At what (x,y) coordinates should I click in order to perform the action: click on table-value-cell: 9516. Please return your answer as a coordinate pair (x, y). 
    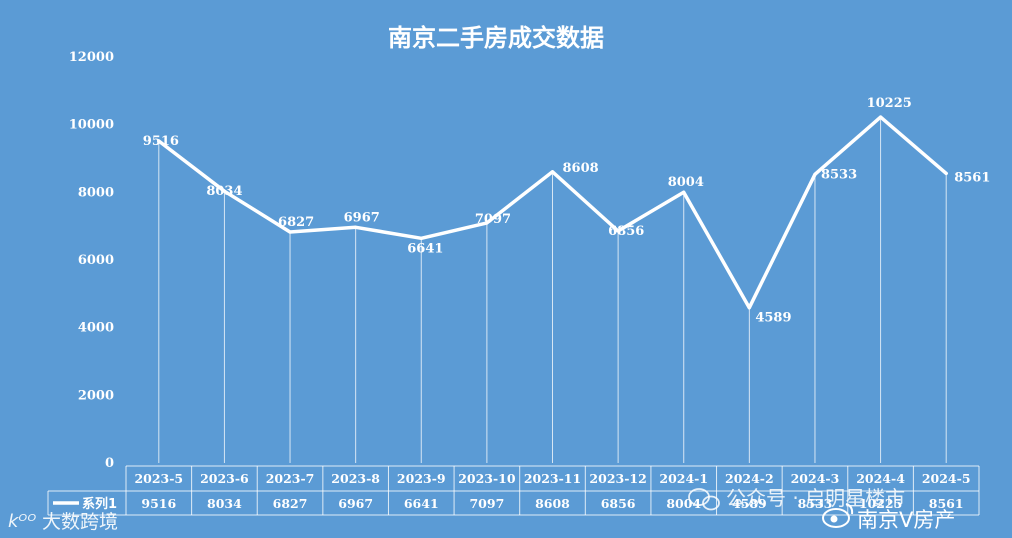
    Looking at the image, I should click on (158, 503).